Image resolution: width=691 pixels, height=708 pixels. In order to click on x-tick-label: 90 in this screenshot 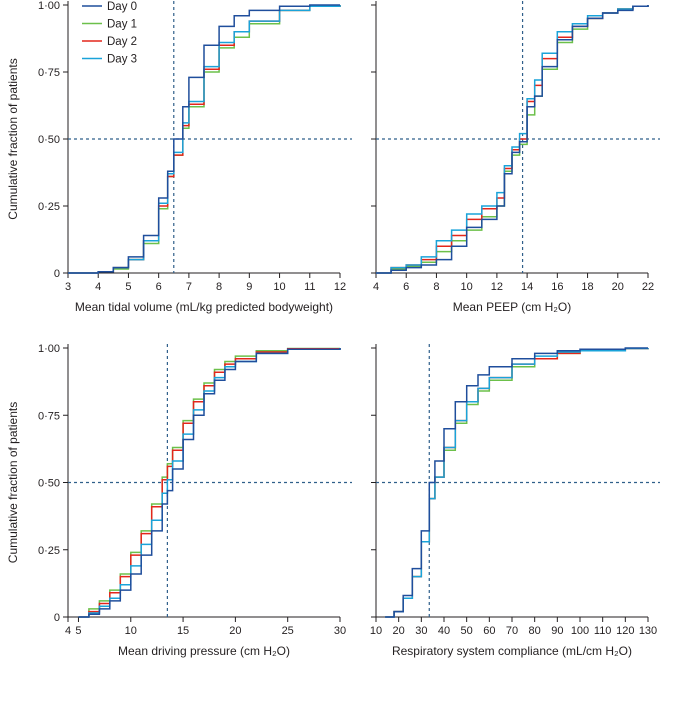, I will do `click(557, 631)`.